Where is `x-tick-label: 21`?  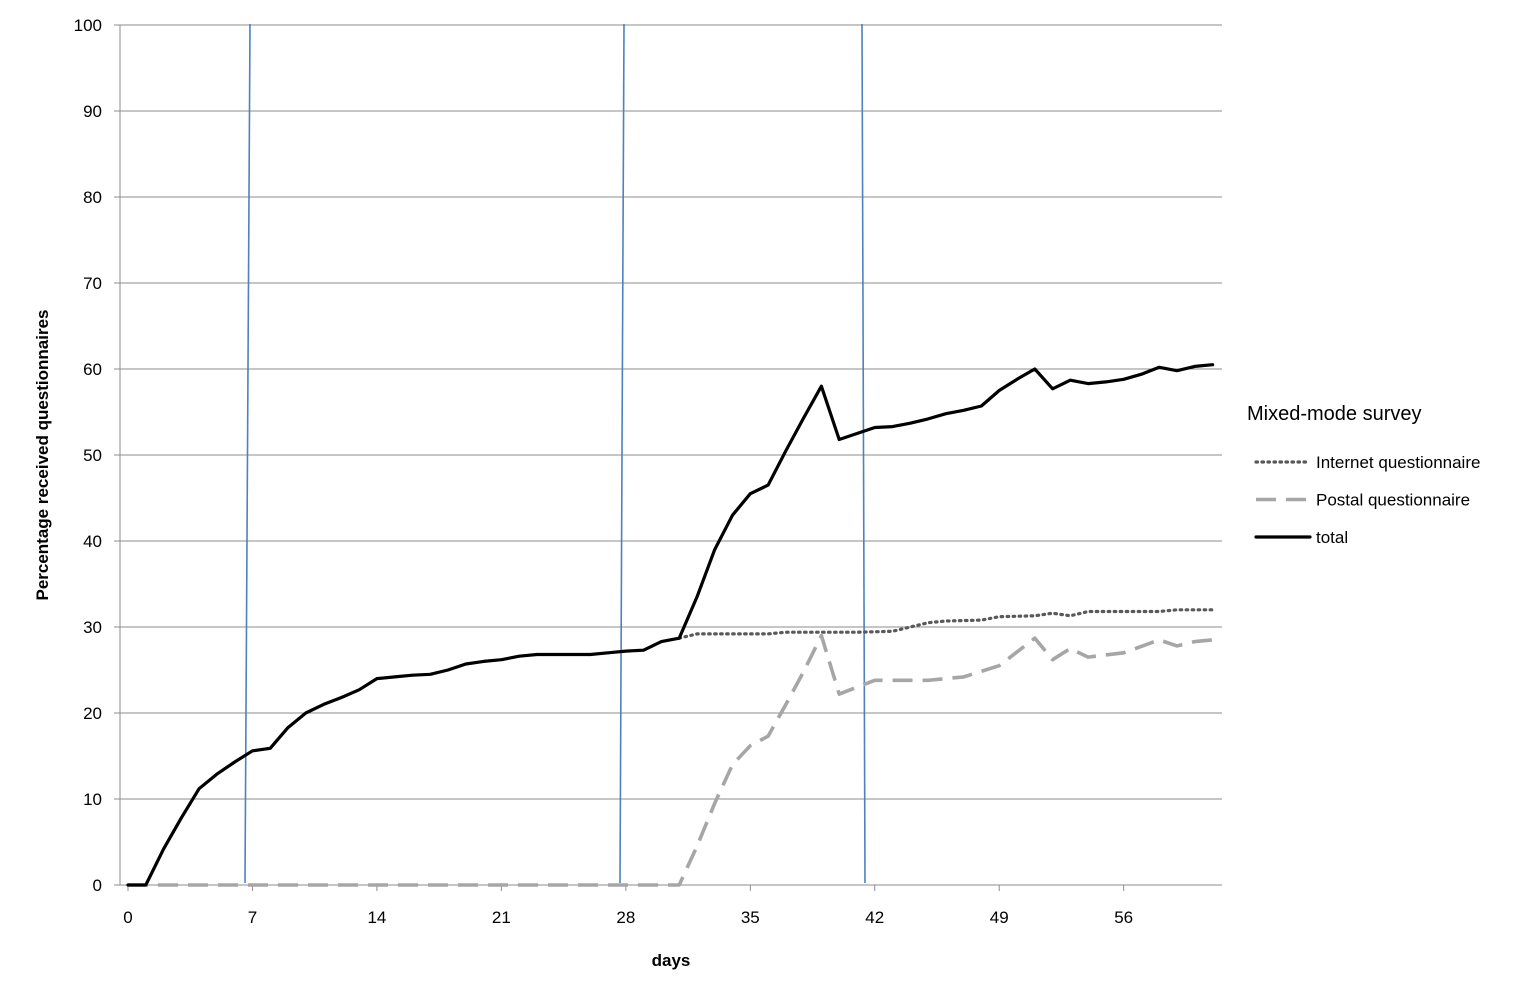
x-tick-label: 21 is located at coordinates (501, 917).